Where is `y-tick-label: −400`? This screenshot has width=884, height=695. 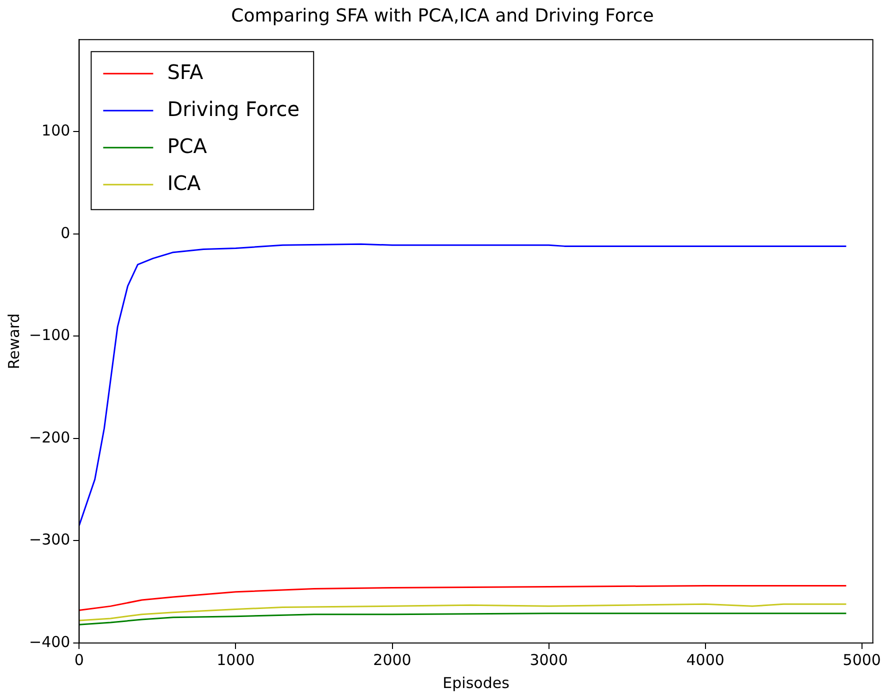
y-tick-label: −400 is located at coordinates (49, 641).